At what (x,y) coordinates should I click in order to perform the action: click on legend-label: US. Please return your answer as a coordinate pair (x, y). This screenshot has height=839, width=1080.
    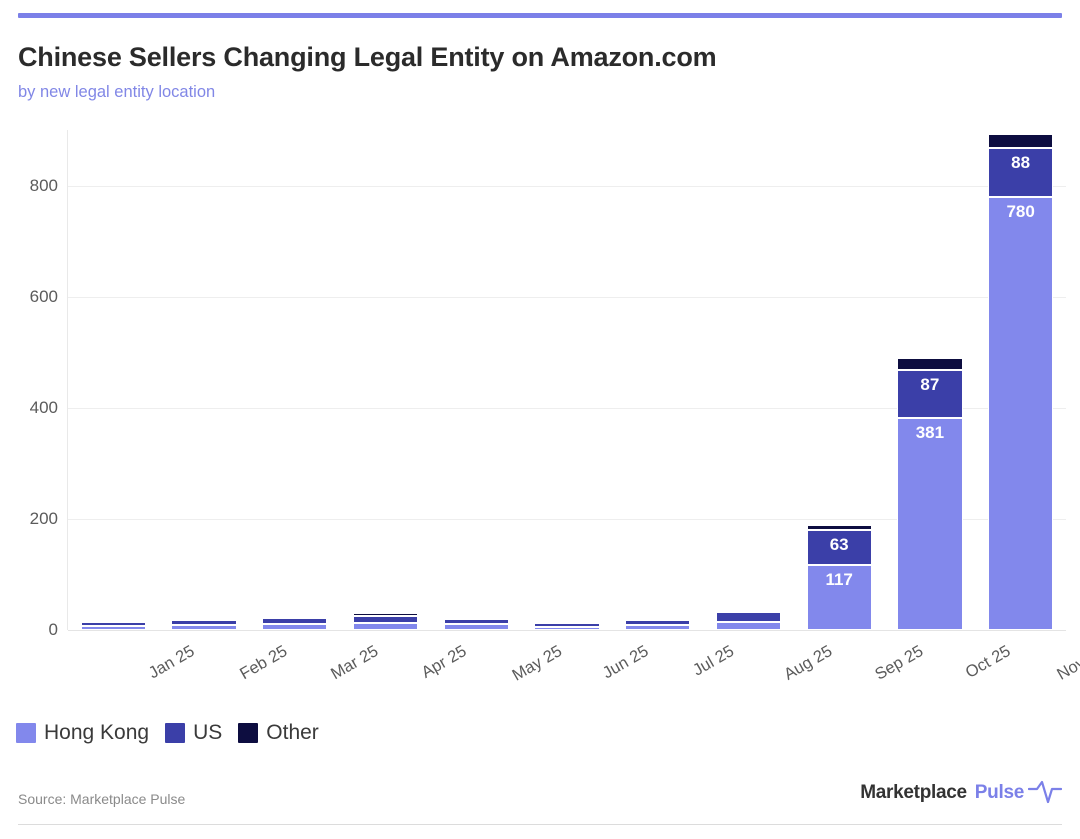
    Looking at the image, I should click on (208, 732).